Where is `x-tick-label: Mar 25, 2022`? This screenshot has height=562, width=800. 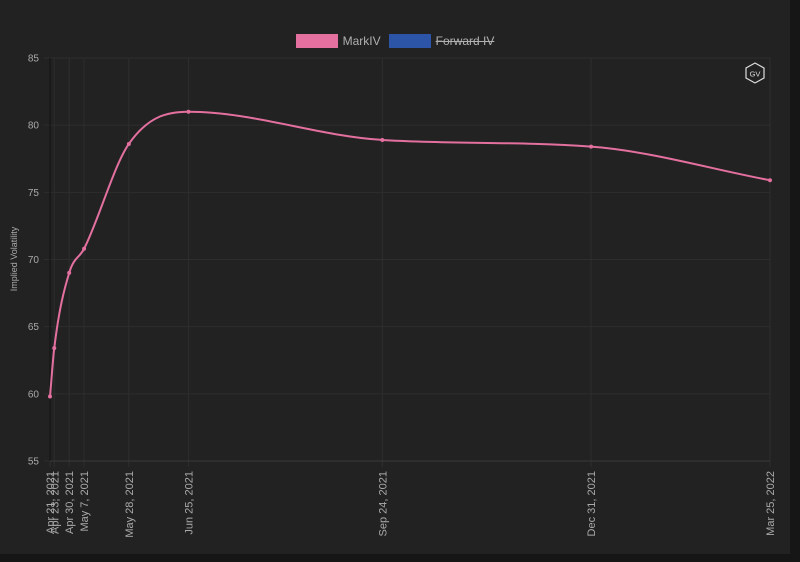 x-tick-label: Mar 25, 2022 is located at coordinates (771, 503).